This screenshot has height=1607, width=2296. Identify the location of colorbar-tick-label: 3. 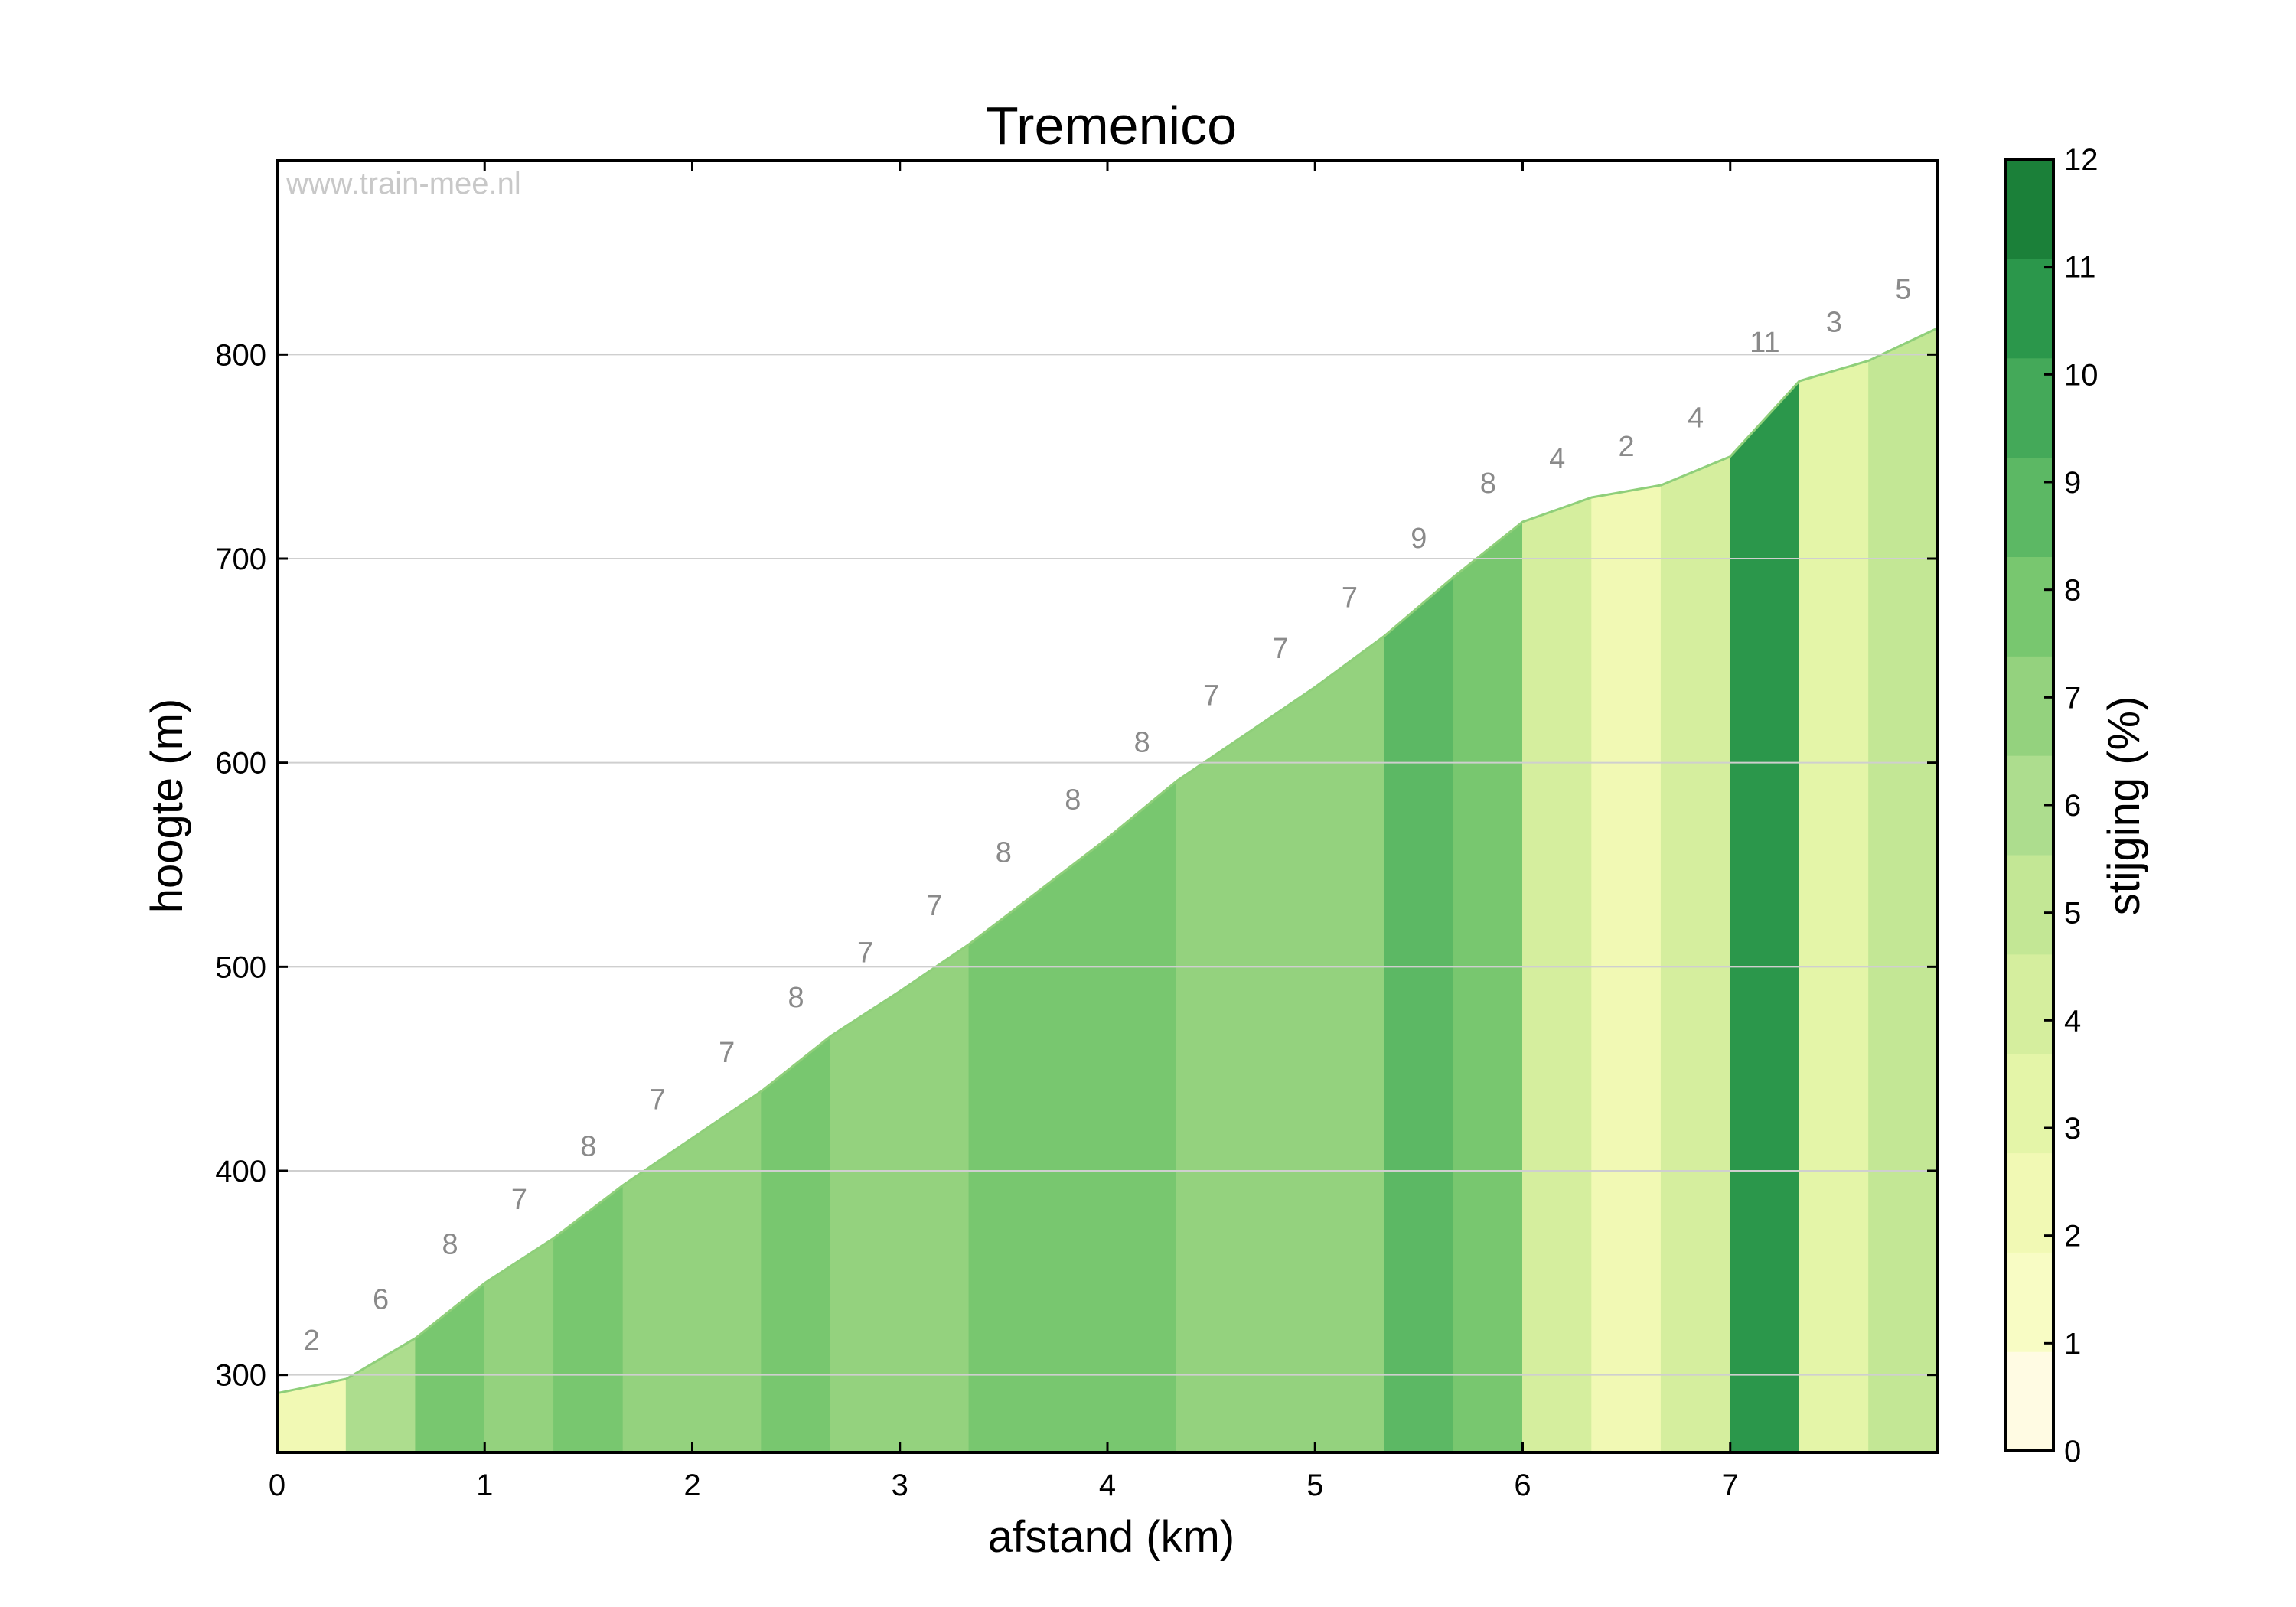
(2072, 1129).